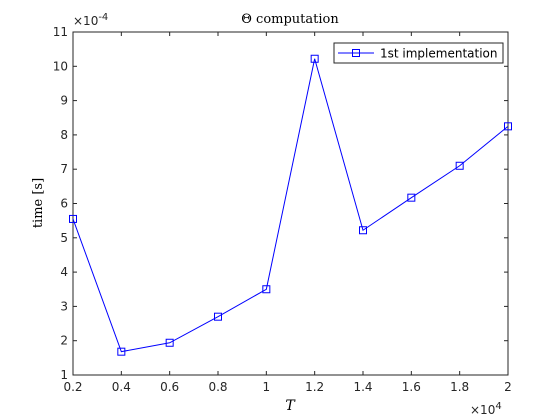 The height and width of the screenshot is (420, 560). I want to click on x-tick-label: 2, so click(508, 387).